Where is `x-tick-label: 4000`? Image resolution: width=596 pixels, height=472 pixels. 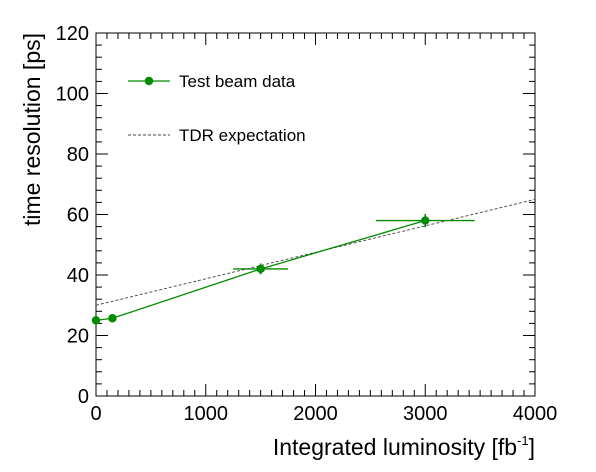 x-tick-label: 4000 is located at coordinates (535, 414).